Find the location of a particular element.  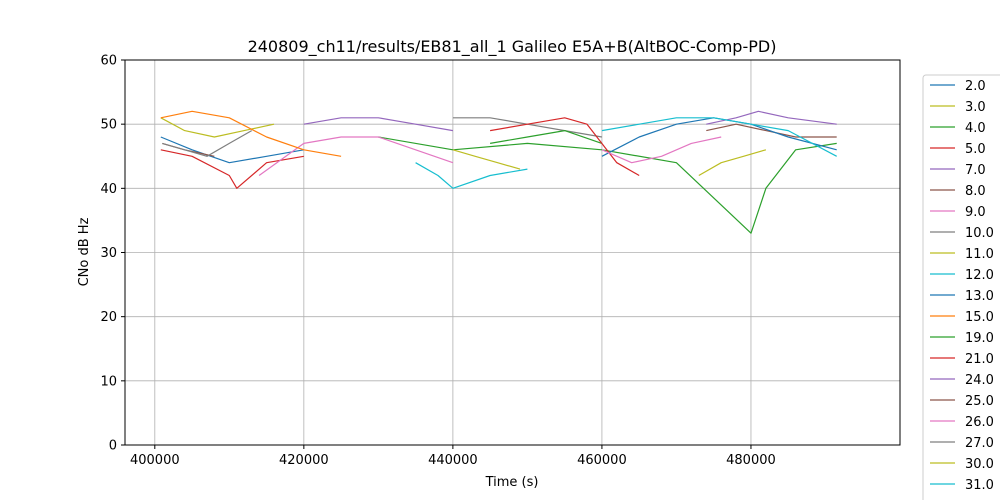

series-line-7.0 is located at coordinates (378, 124).